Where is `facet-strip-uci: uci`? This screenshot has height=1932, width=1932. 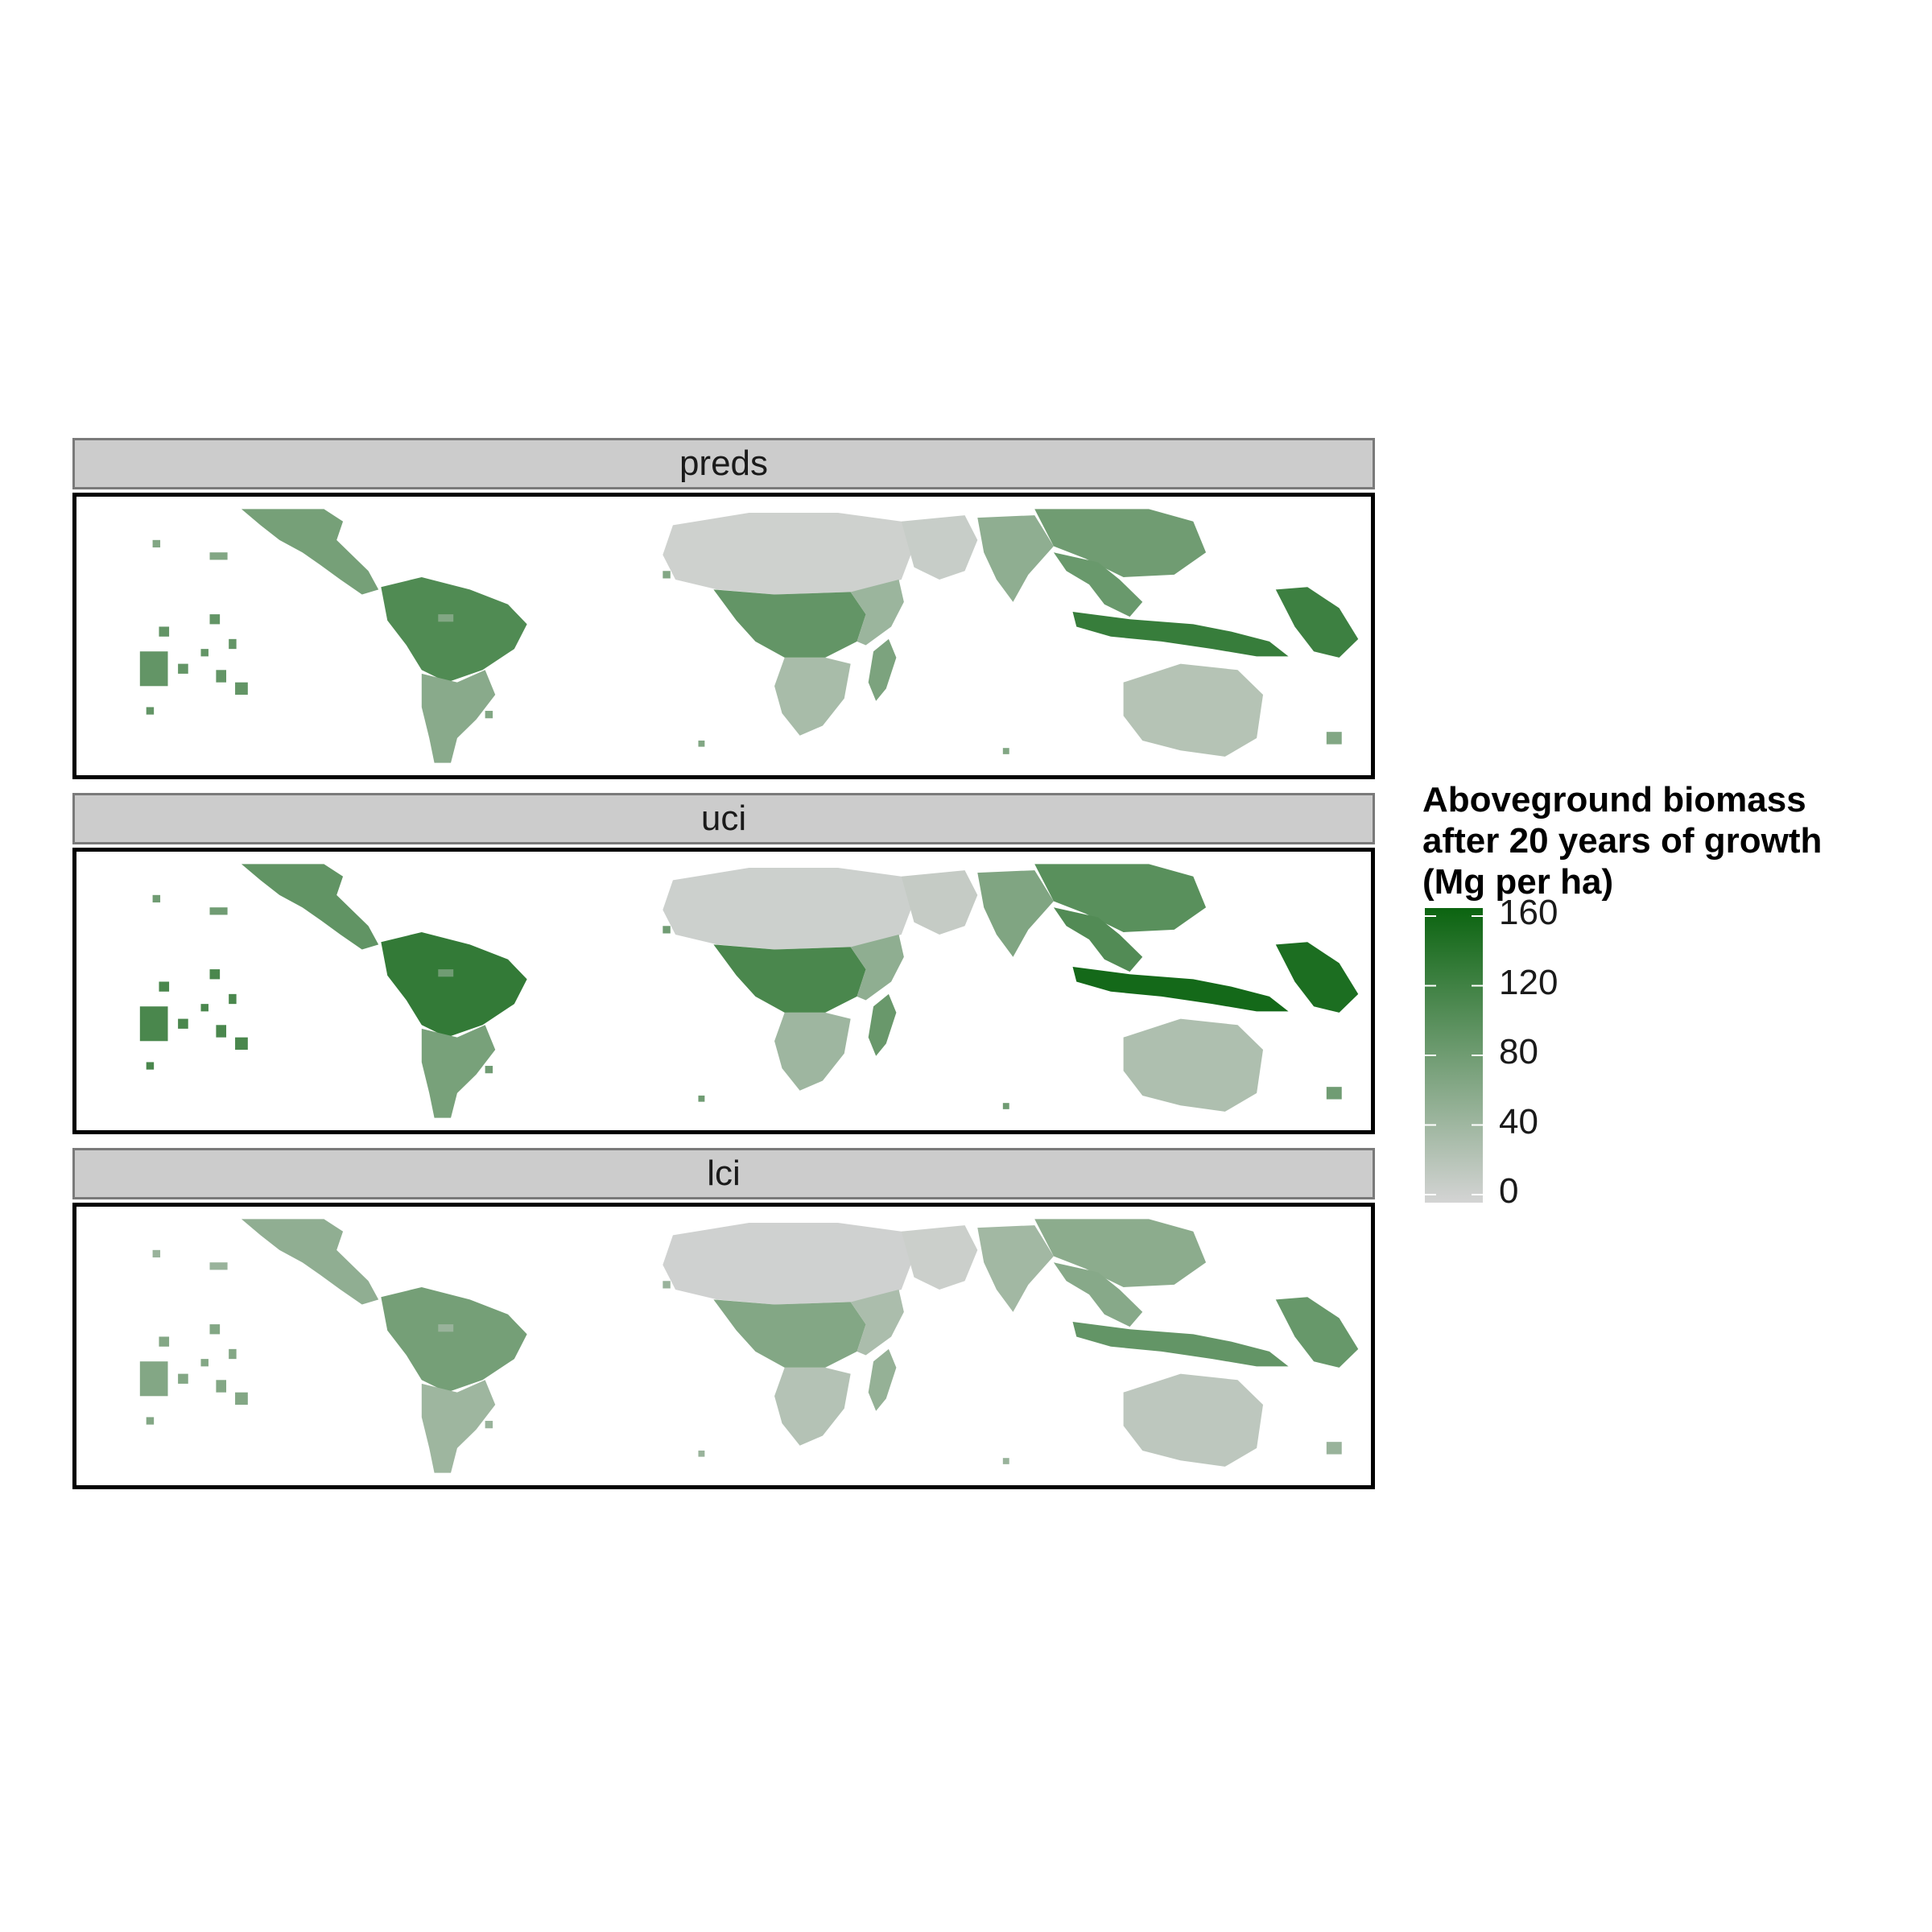
facet-strip-uci: uci is located at coordinates (723, 818).